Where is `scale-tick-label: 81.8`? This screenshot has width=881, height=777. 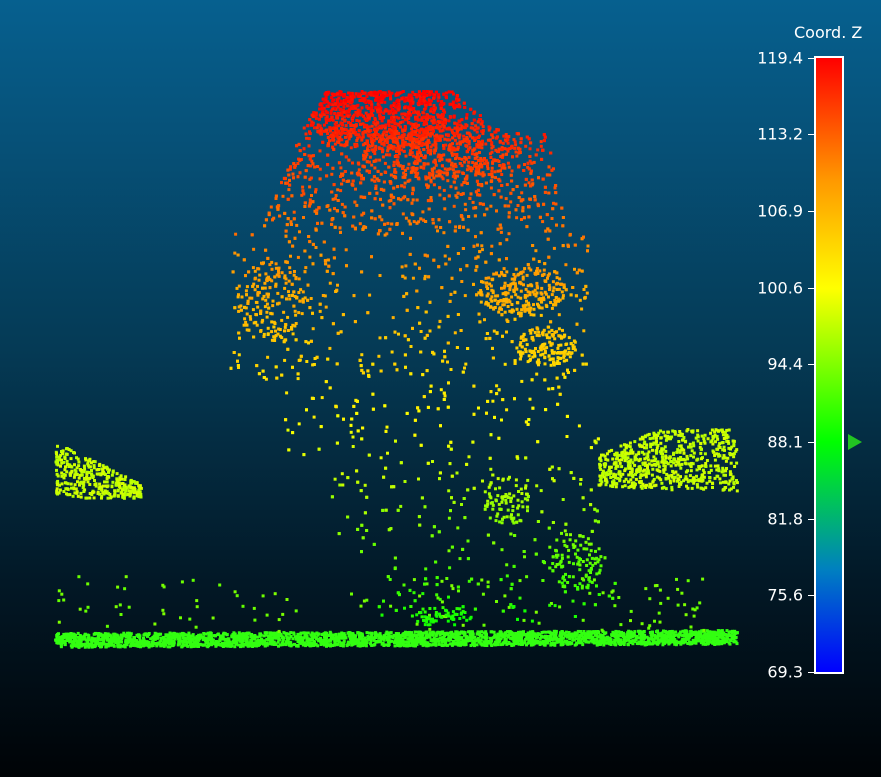
scale-tick-label: 81.8 is located at coordinates (785, 519).